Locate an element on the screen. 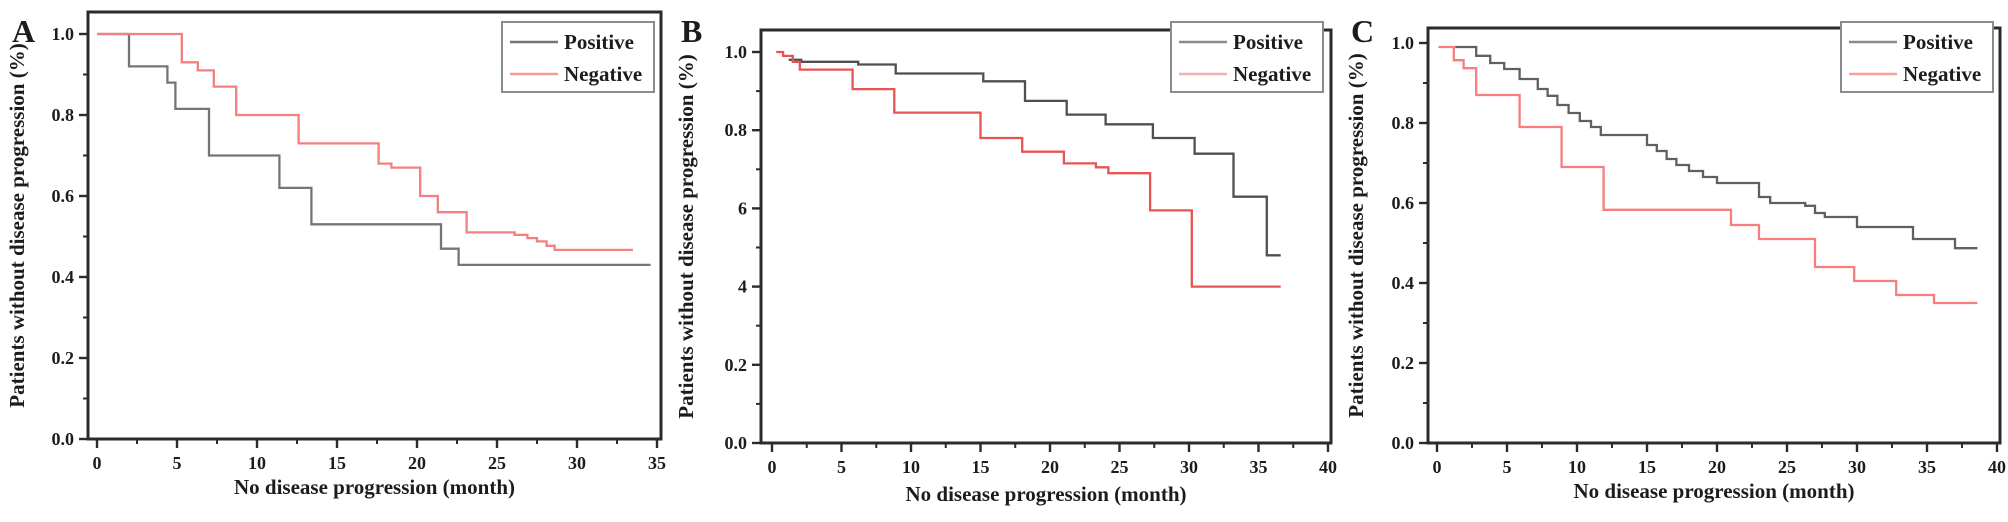 This screenshot has height=522, width=2008. y-tick-label: 4 is located at coordinates (742, 287).